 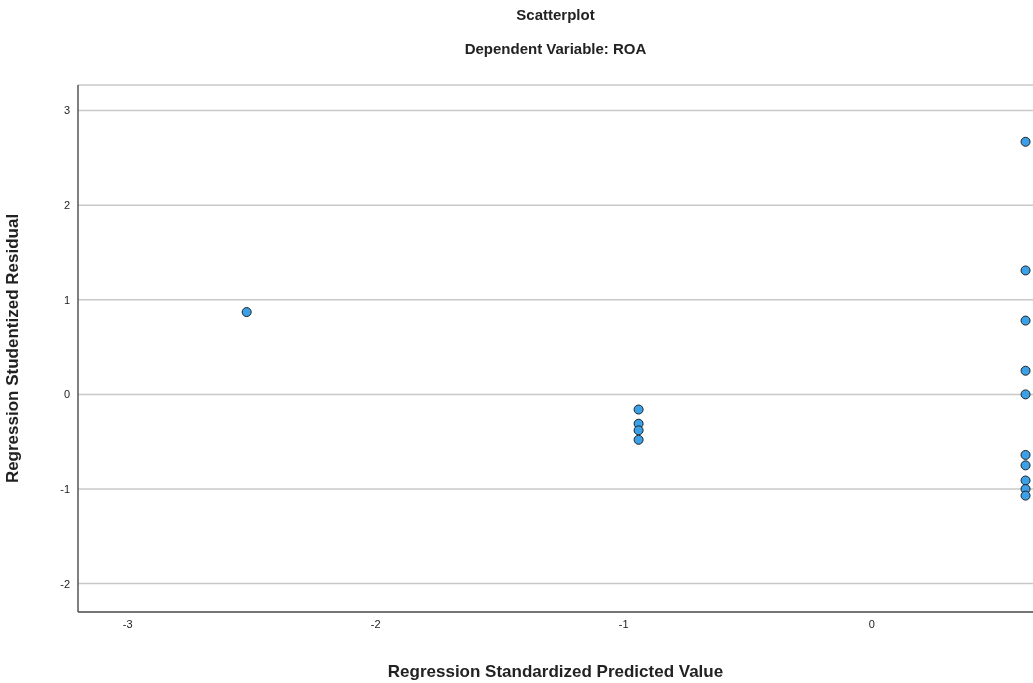 What do you see at coordinates (375, 623) in the screenshot?
I see `x-tick-label: -2` at bounding box center [375, 623].